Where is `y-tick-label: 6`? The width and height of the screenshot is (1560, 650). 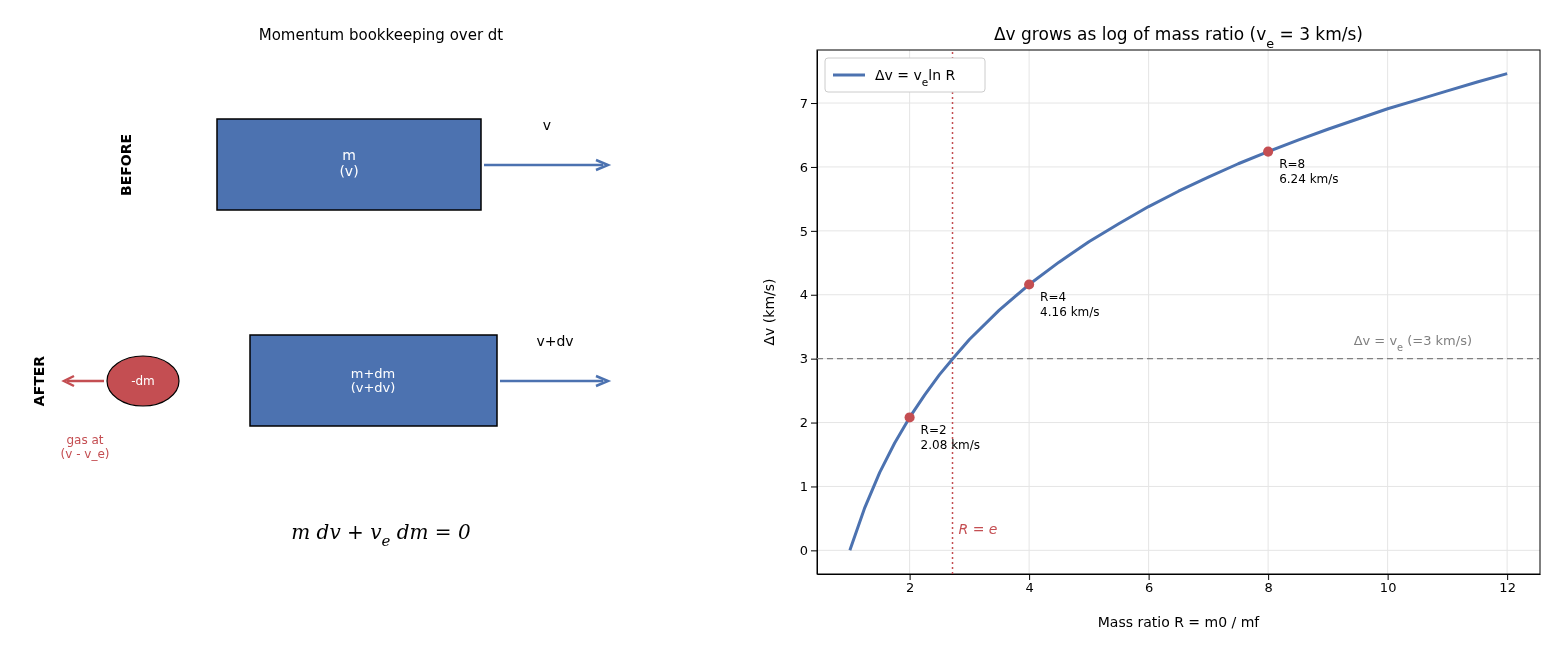 y-tick-label: 6 is located at coordinates (803, 167).